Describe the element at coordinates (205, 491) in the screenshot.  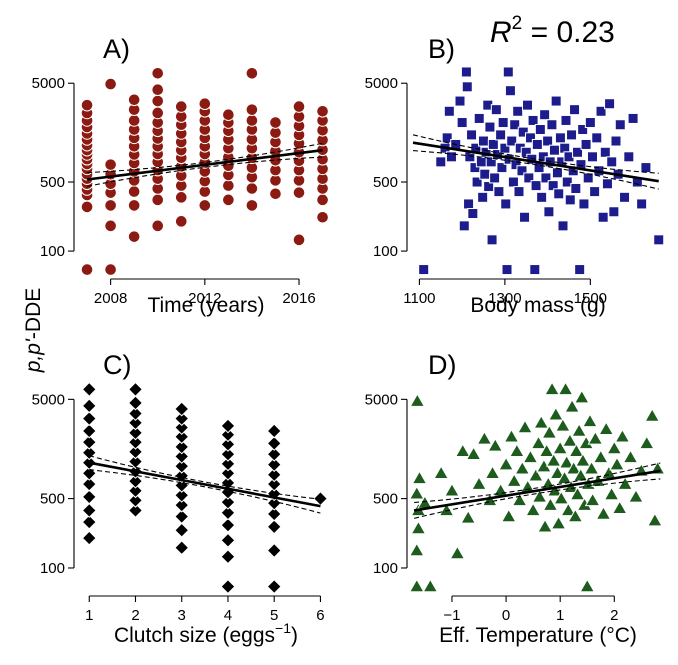
I see `ci-lower-line` at that location.